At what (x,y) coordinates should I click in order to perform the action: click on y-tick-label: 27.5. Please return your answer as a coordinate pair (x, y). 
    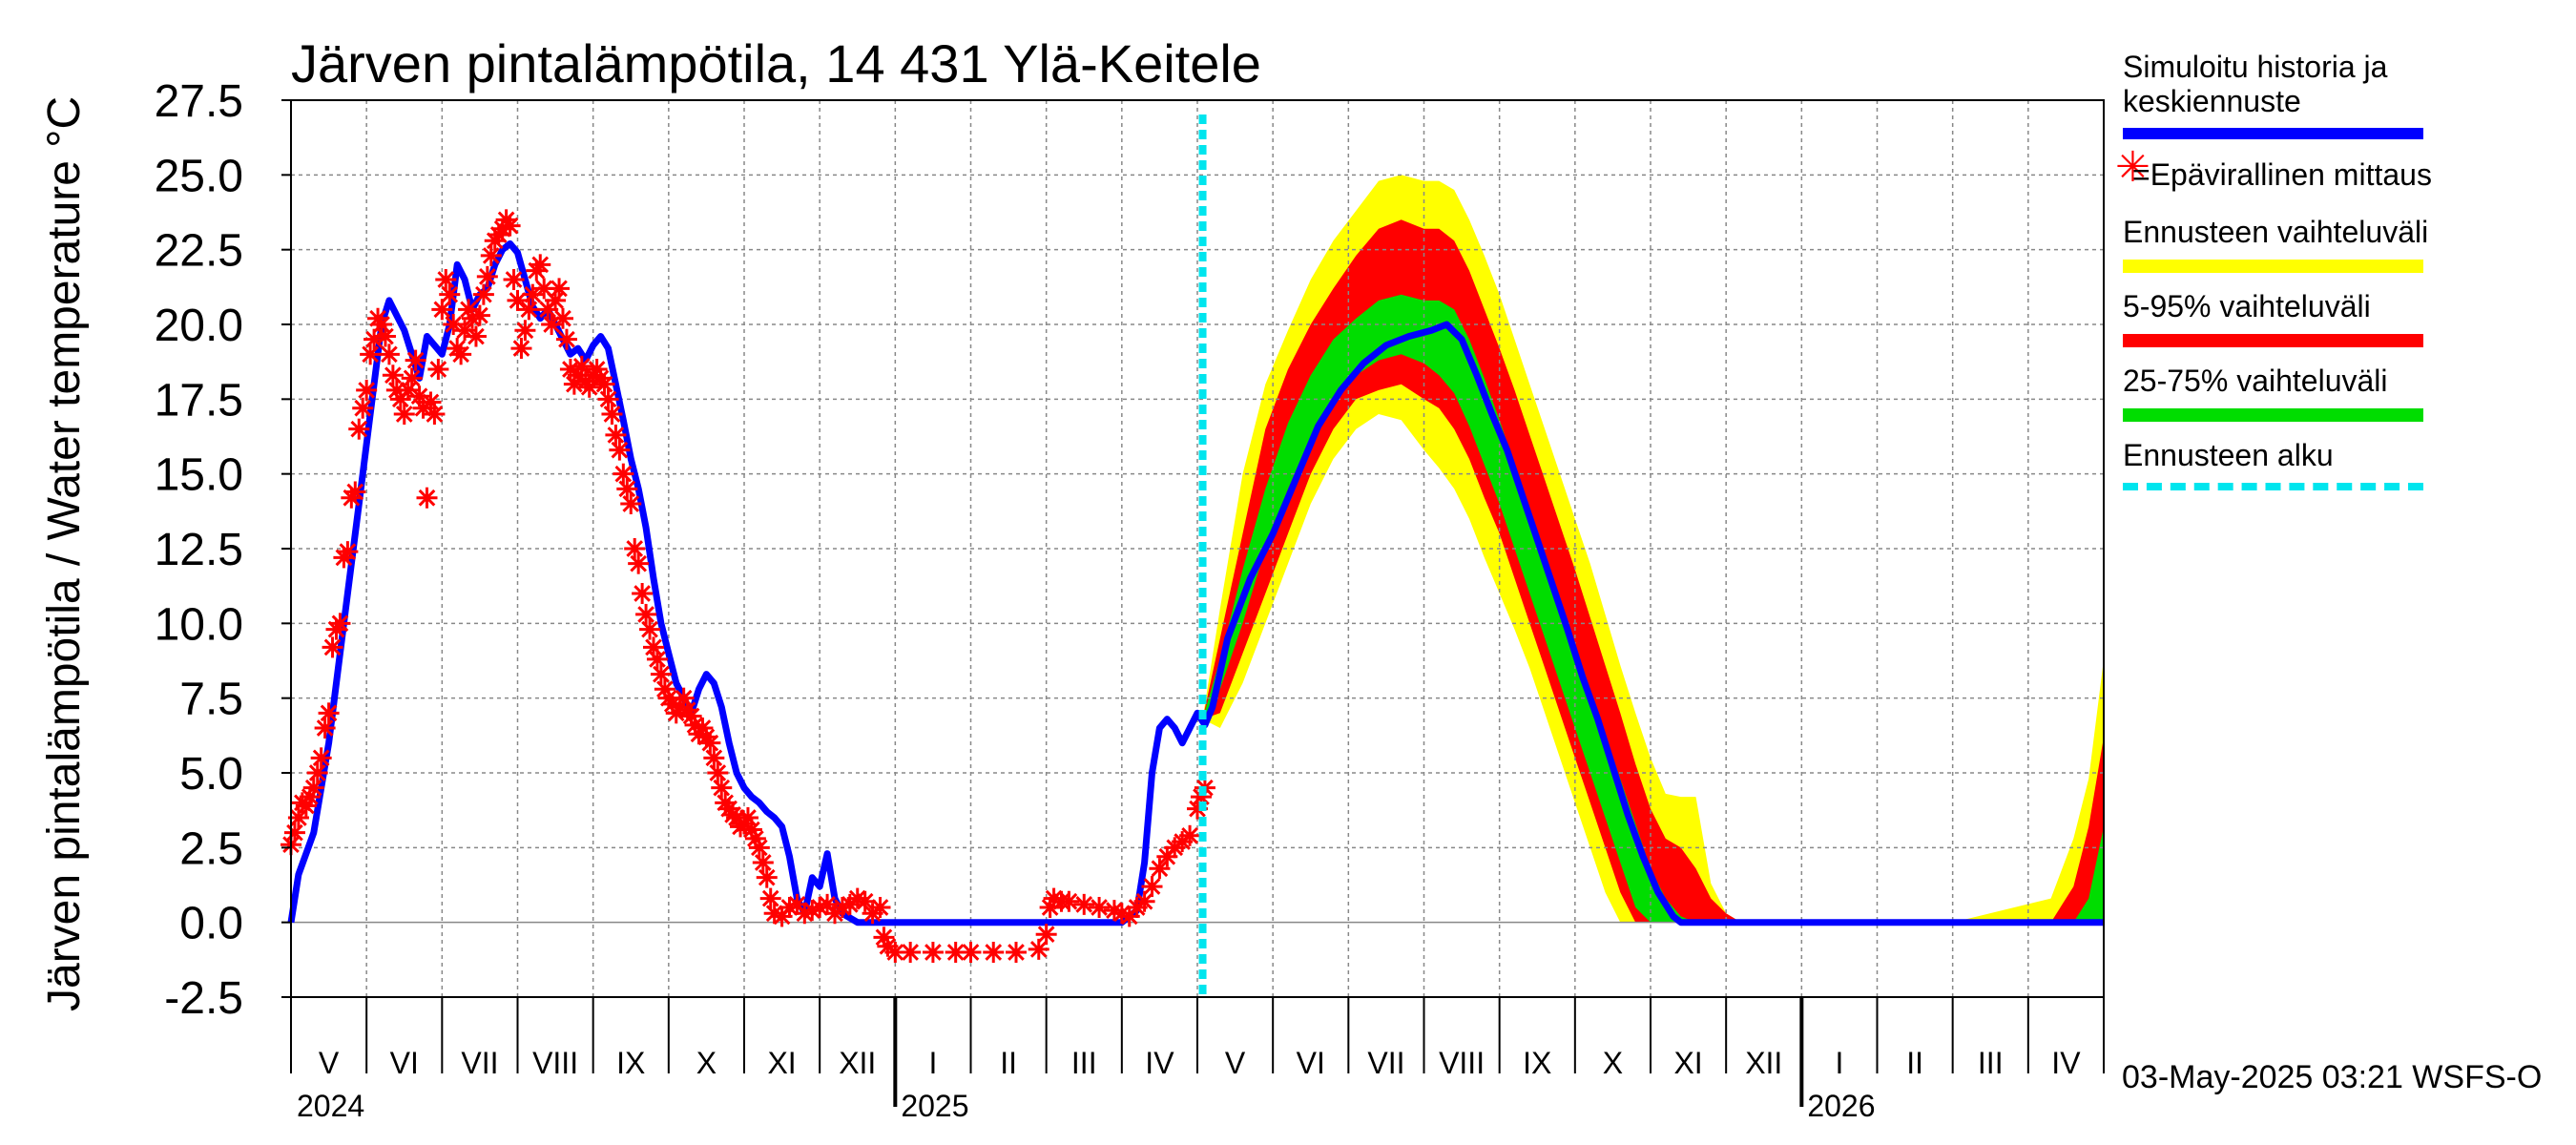
    Looking at the image, I should click on (199, 102).